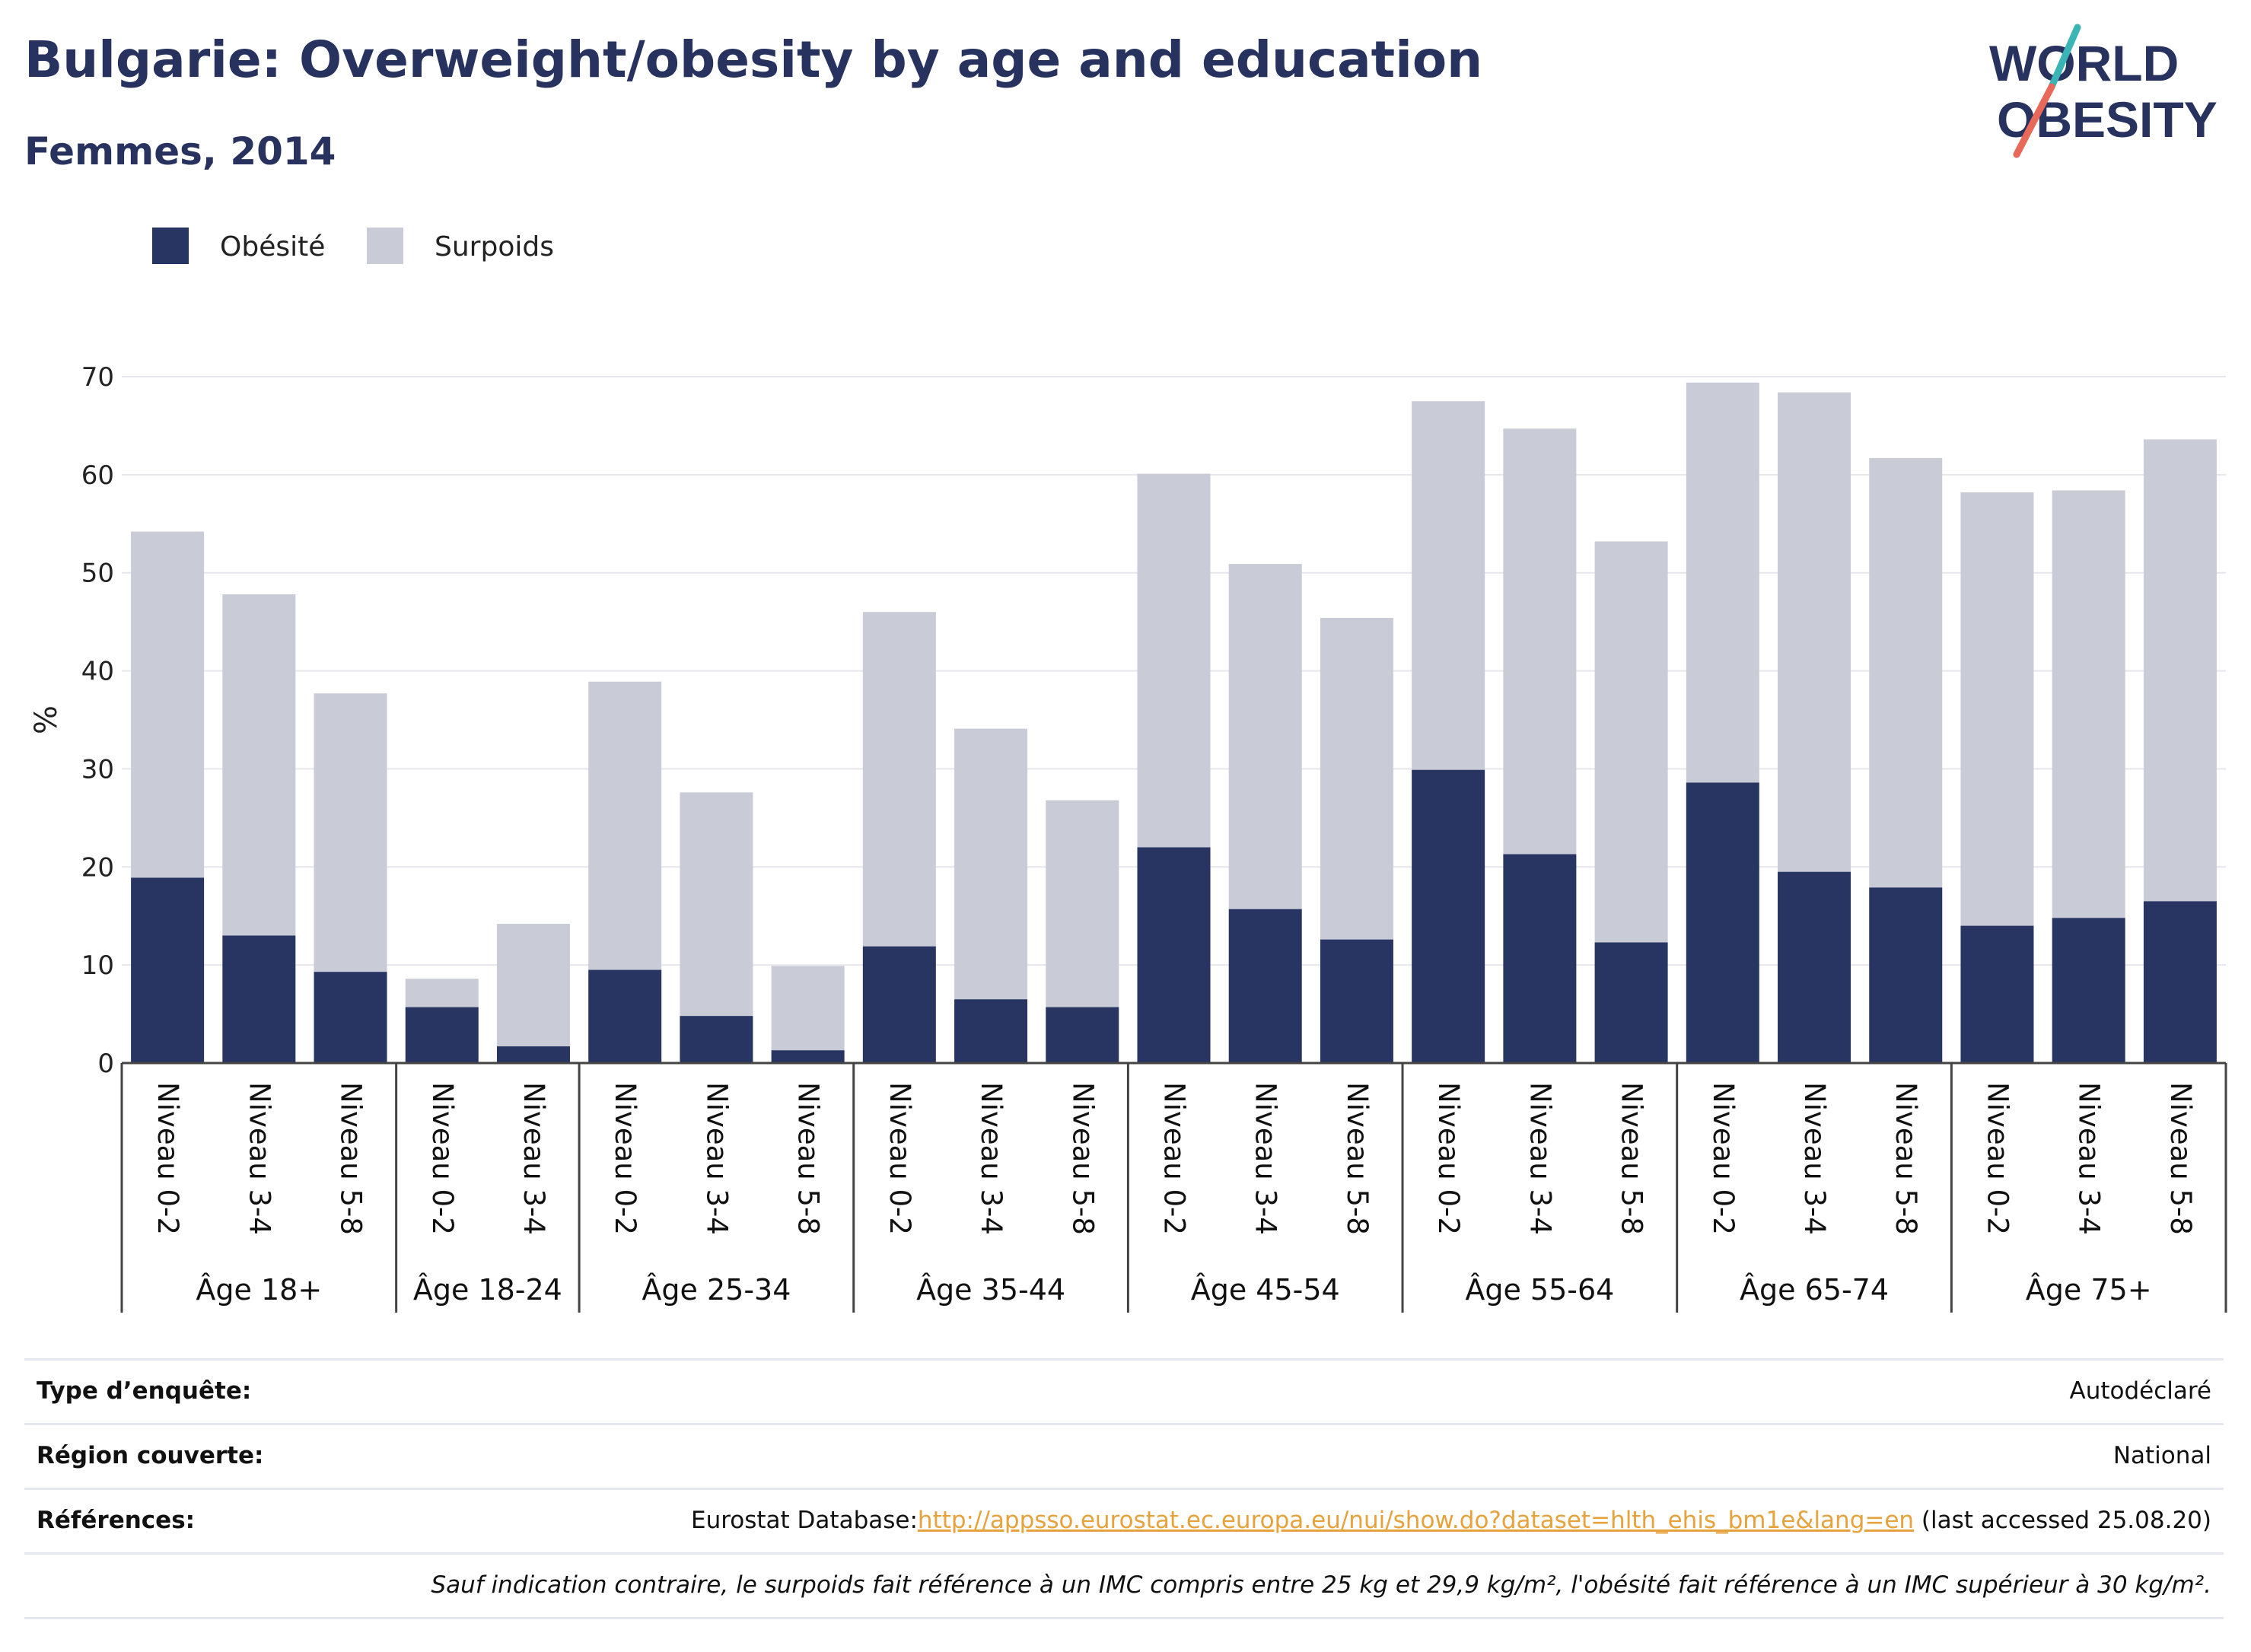 The width and height of the screenshot is (2251, 1652). Describe the element at coordinates (494, 247) in the screenshot. I see `legend-label-overweight: Surpoids` at that location.